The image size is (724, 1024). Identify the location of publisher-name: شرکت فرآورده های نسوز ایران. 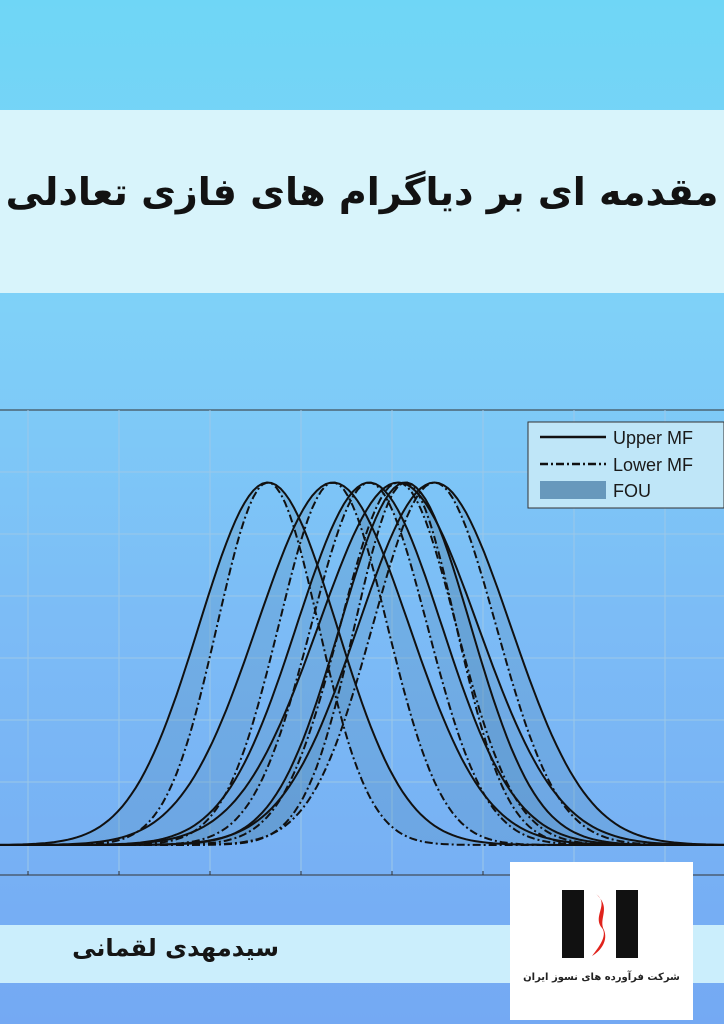
(601, 977).